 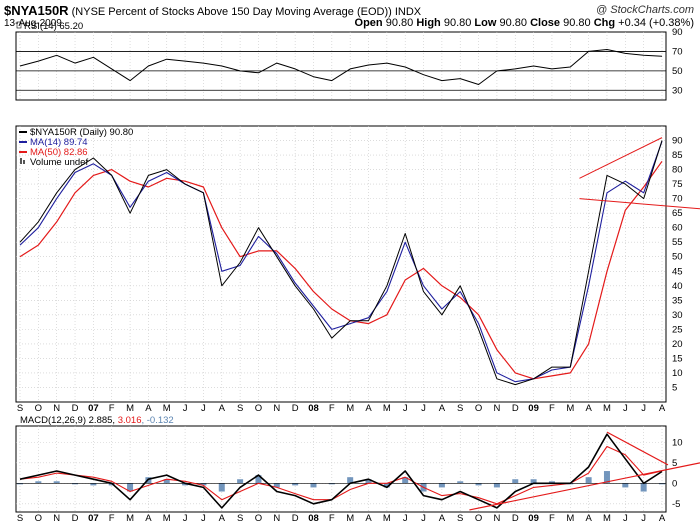 I want to click on legend-entry: MA(14) 89.74, so click(x=59, y=142).